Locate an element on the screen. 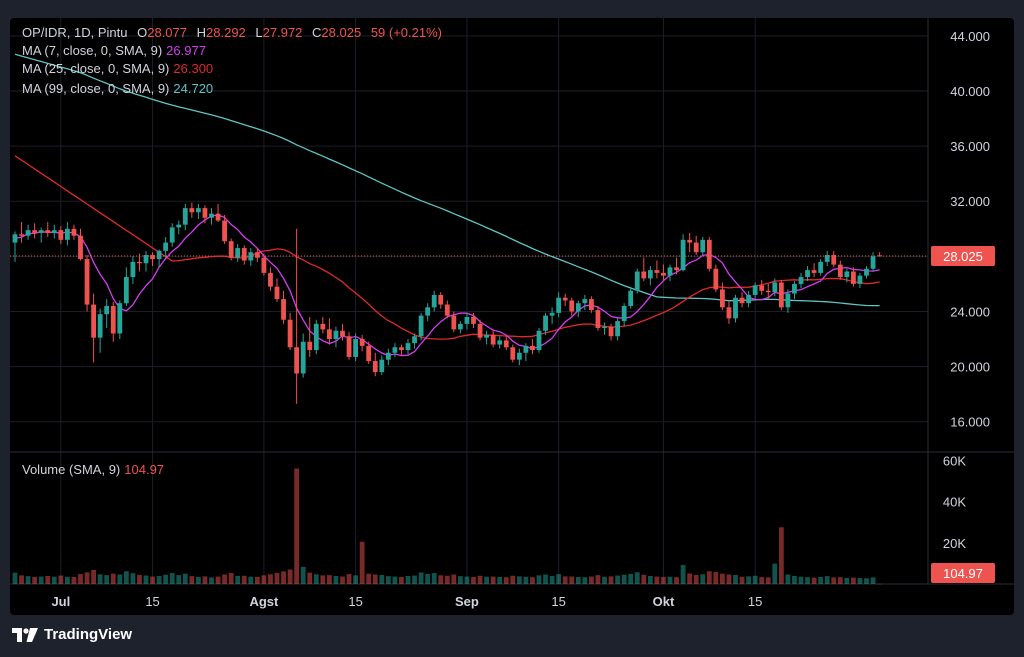 The width and height of the screenshot is (1024, 657). ma99-label: MA (99, close, 0, SMA, 9) is located at coordinates (96, 88).